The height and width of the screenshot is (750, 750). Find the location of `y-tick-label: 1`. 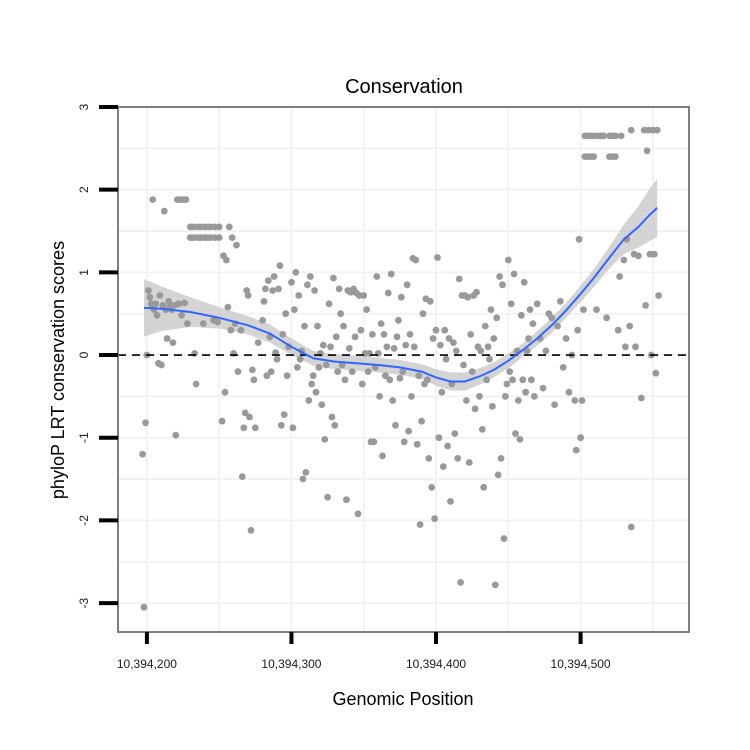

y-tick-label: 1 is located at coordinates (84, 272).